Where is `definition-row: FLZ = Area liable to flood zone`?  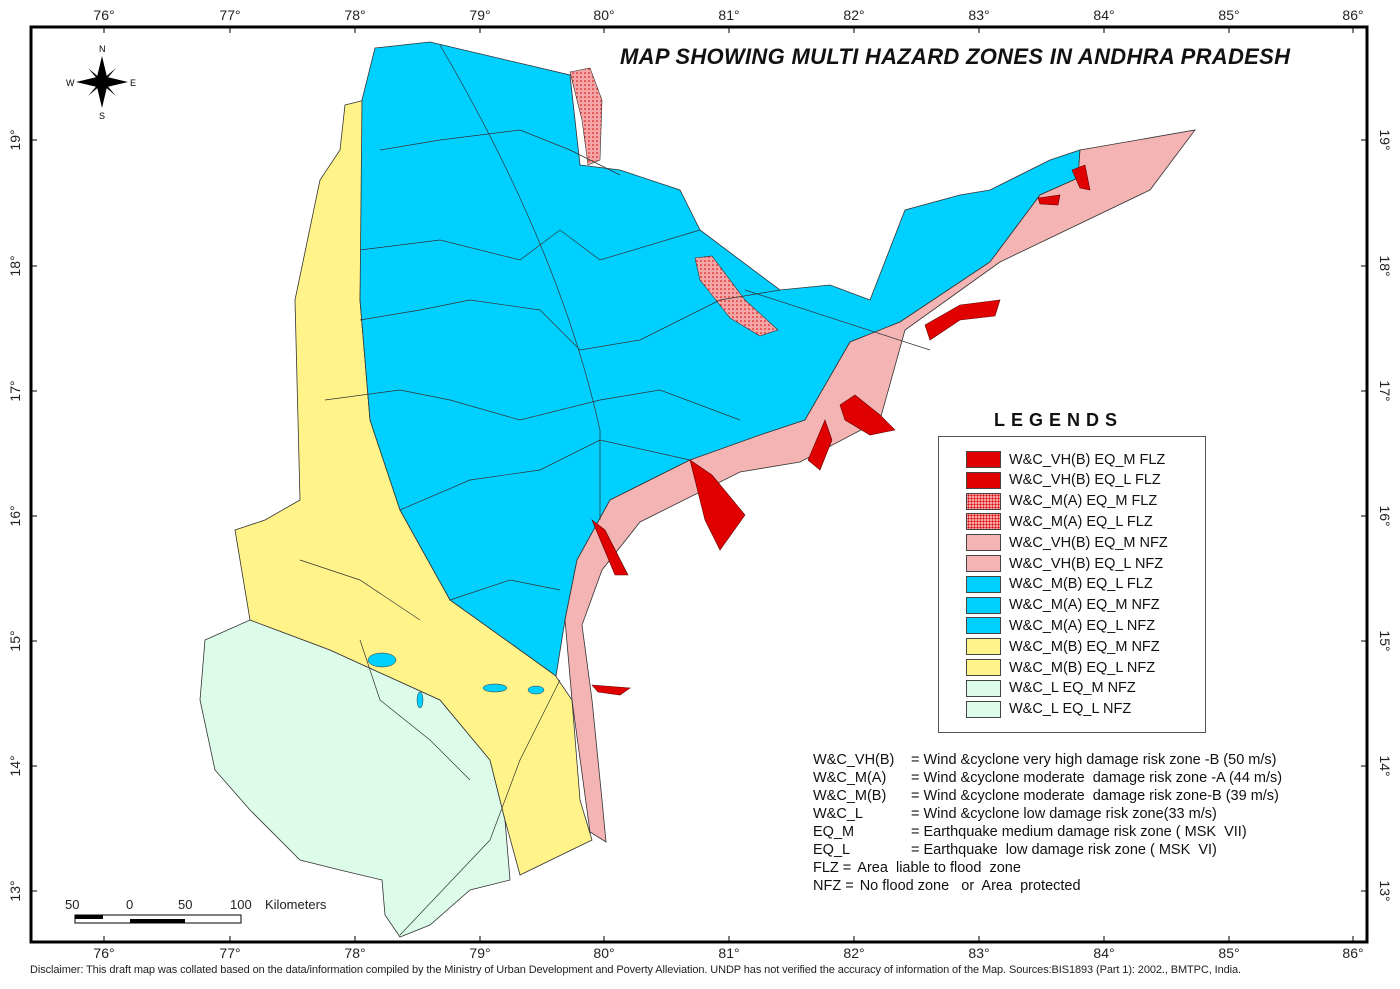
definition-row: FLZ = Area liable to flood zone is located at coordinates (1047, 868).